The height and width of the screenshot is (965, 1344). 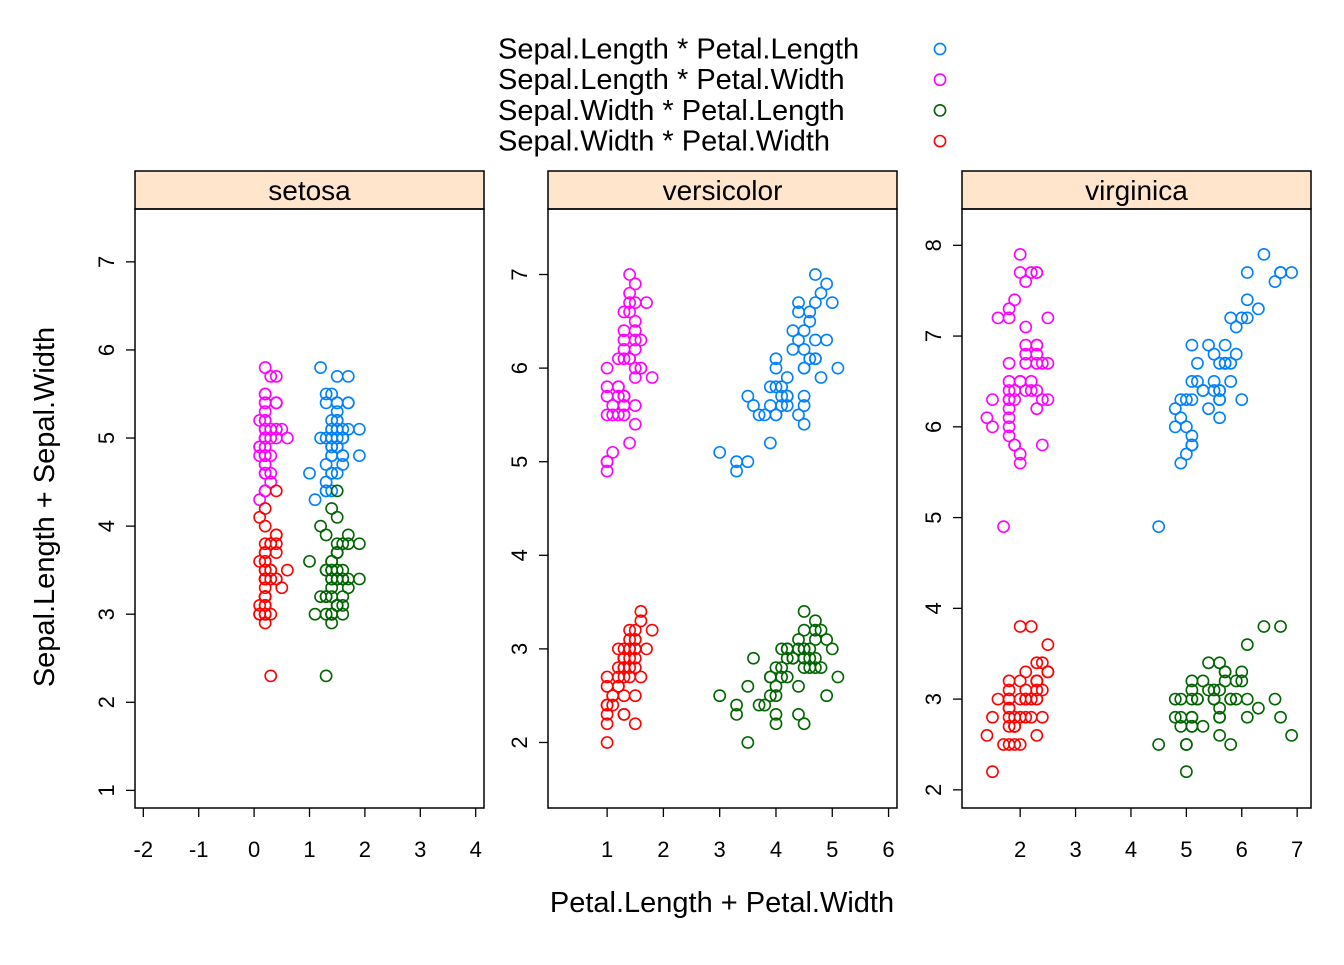 I want to click on x-tick-label: 2, so click(x=663, y=849).